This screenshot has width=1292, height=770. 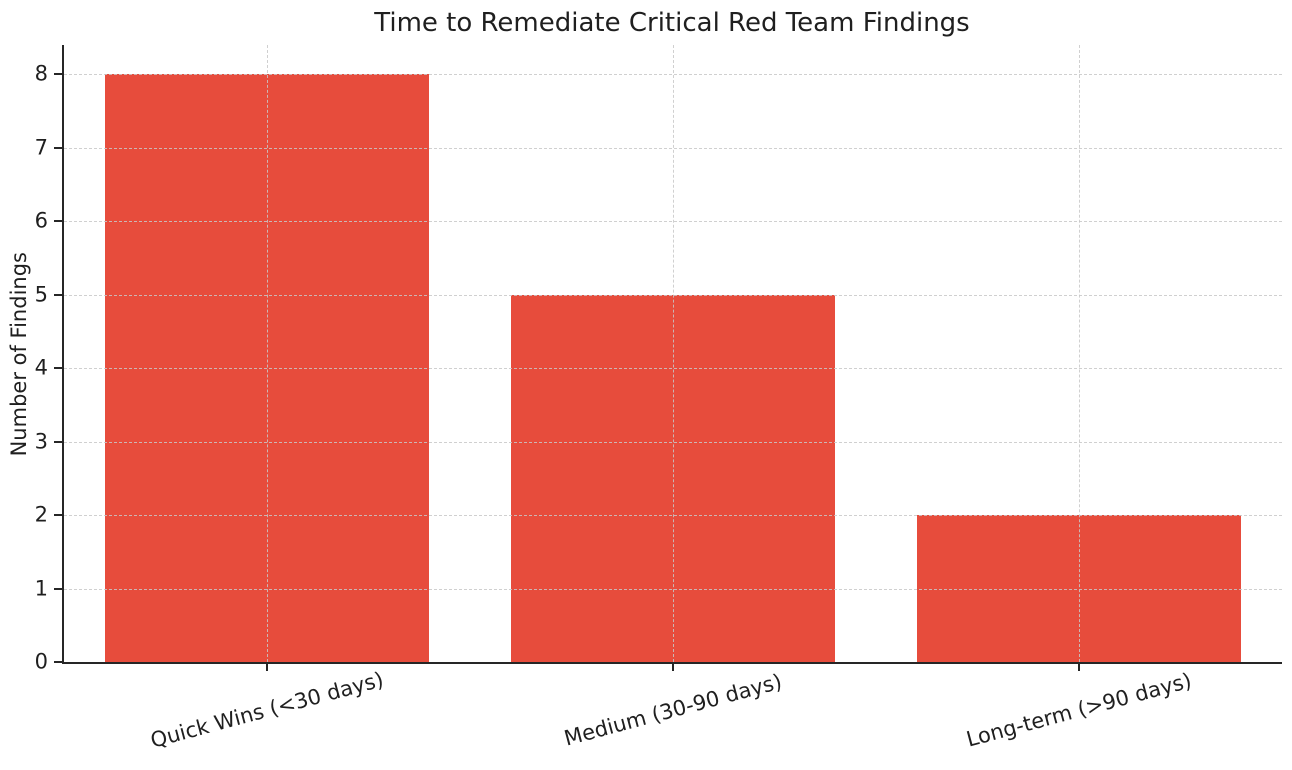 What do you see at coordinates (41, 294) in the screenshot?
I see `y-tick-label: 5` at bounding box center [41, 294].